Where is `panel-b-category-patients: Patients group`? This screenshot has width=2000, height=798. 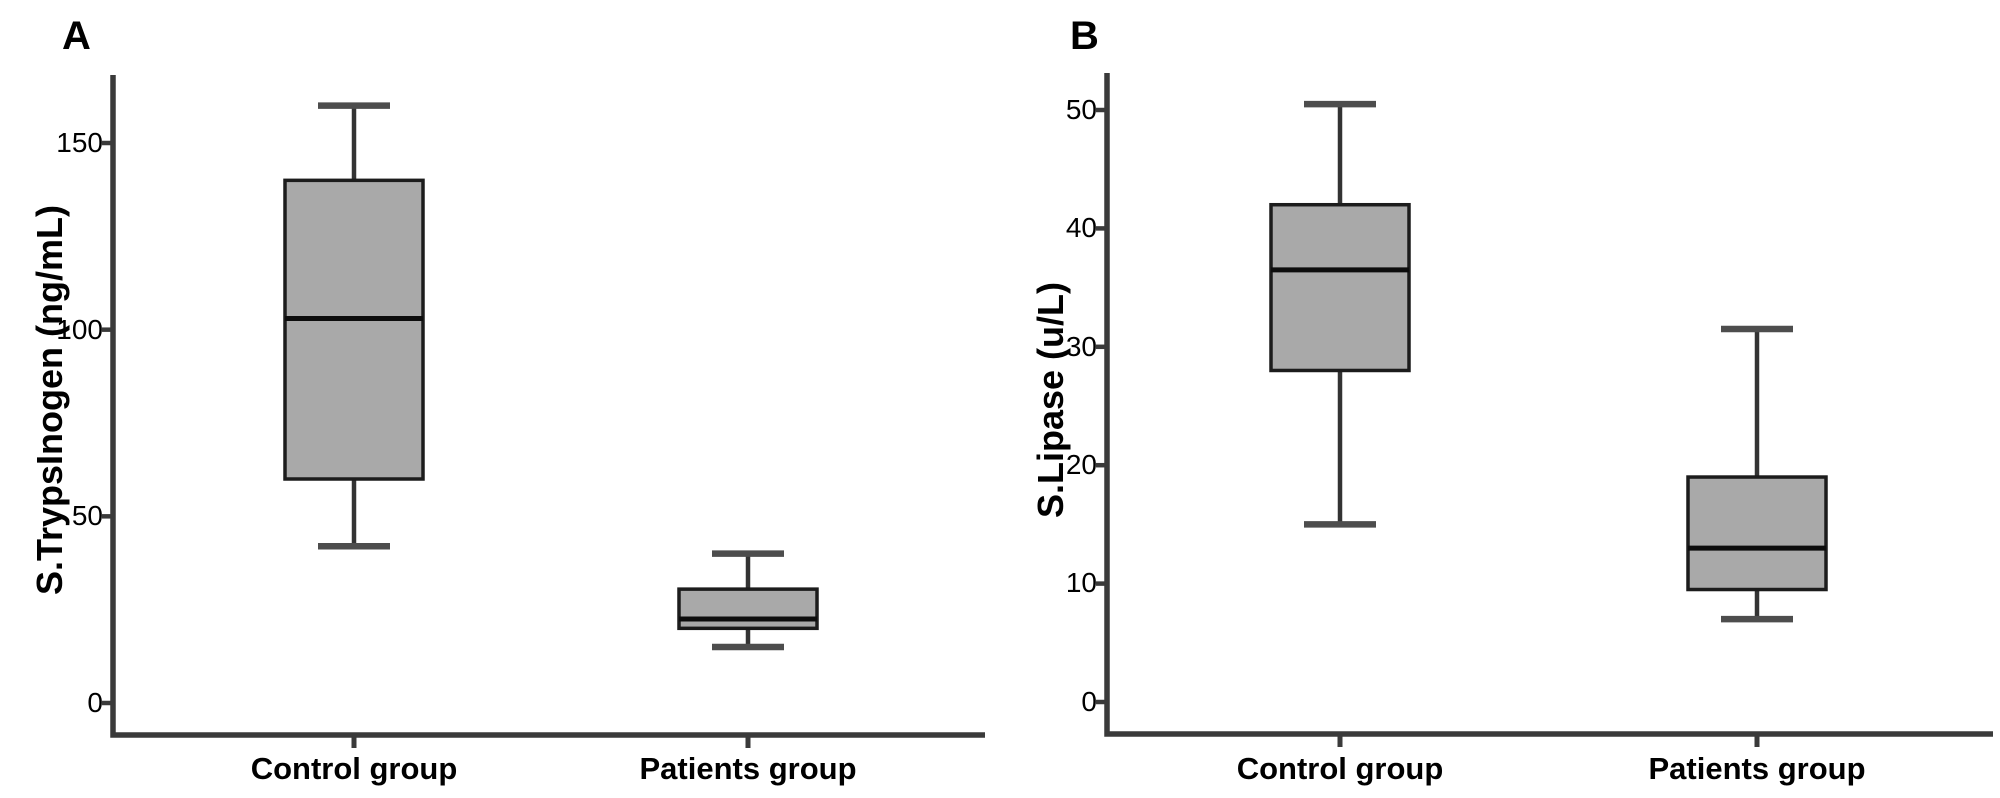
panel-b-category-patients: Patients group is located at coordinates (1757, 768).